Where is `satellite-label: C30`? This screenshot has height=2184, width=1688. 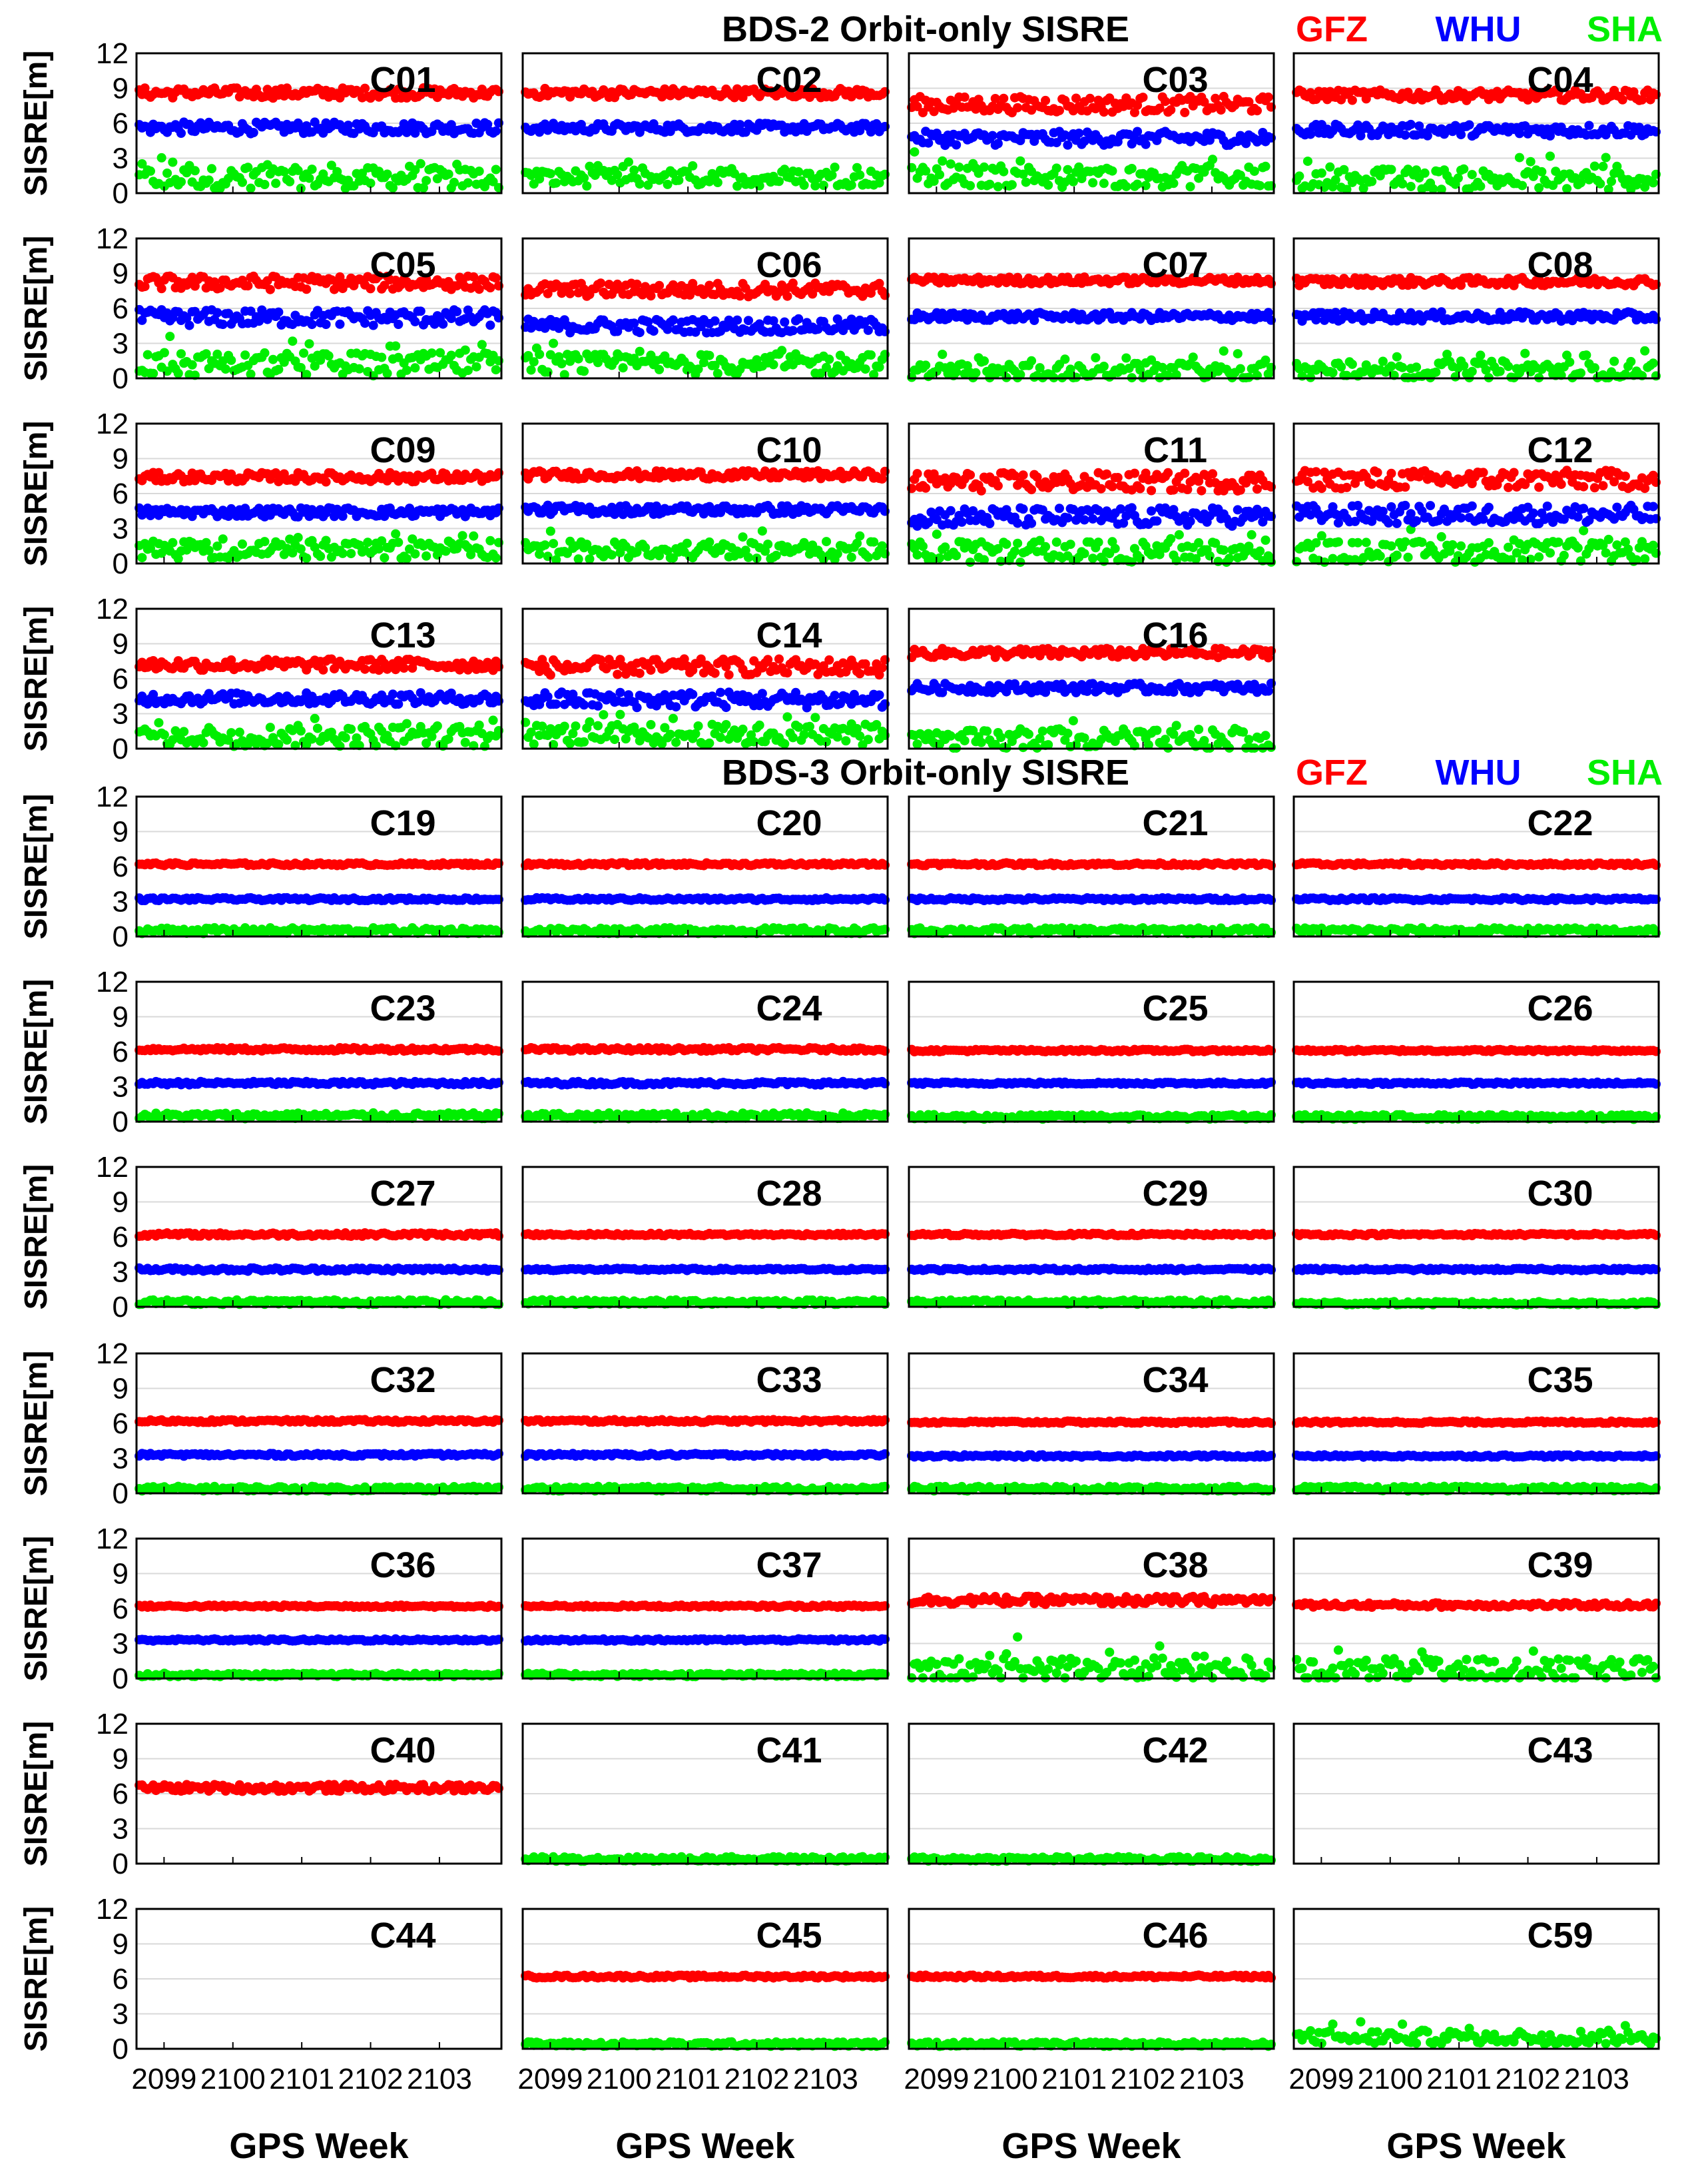 satellite-label: C30 is located at coordinates (1560, 1194).